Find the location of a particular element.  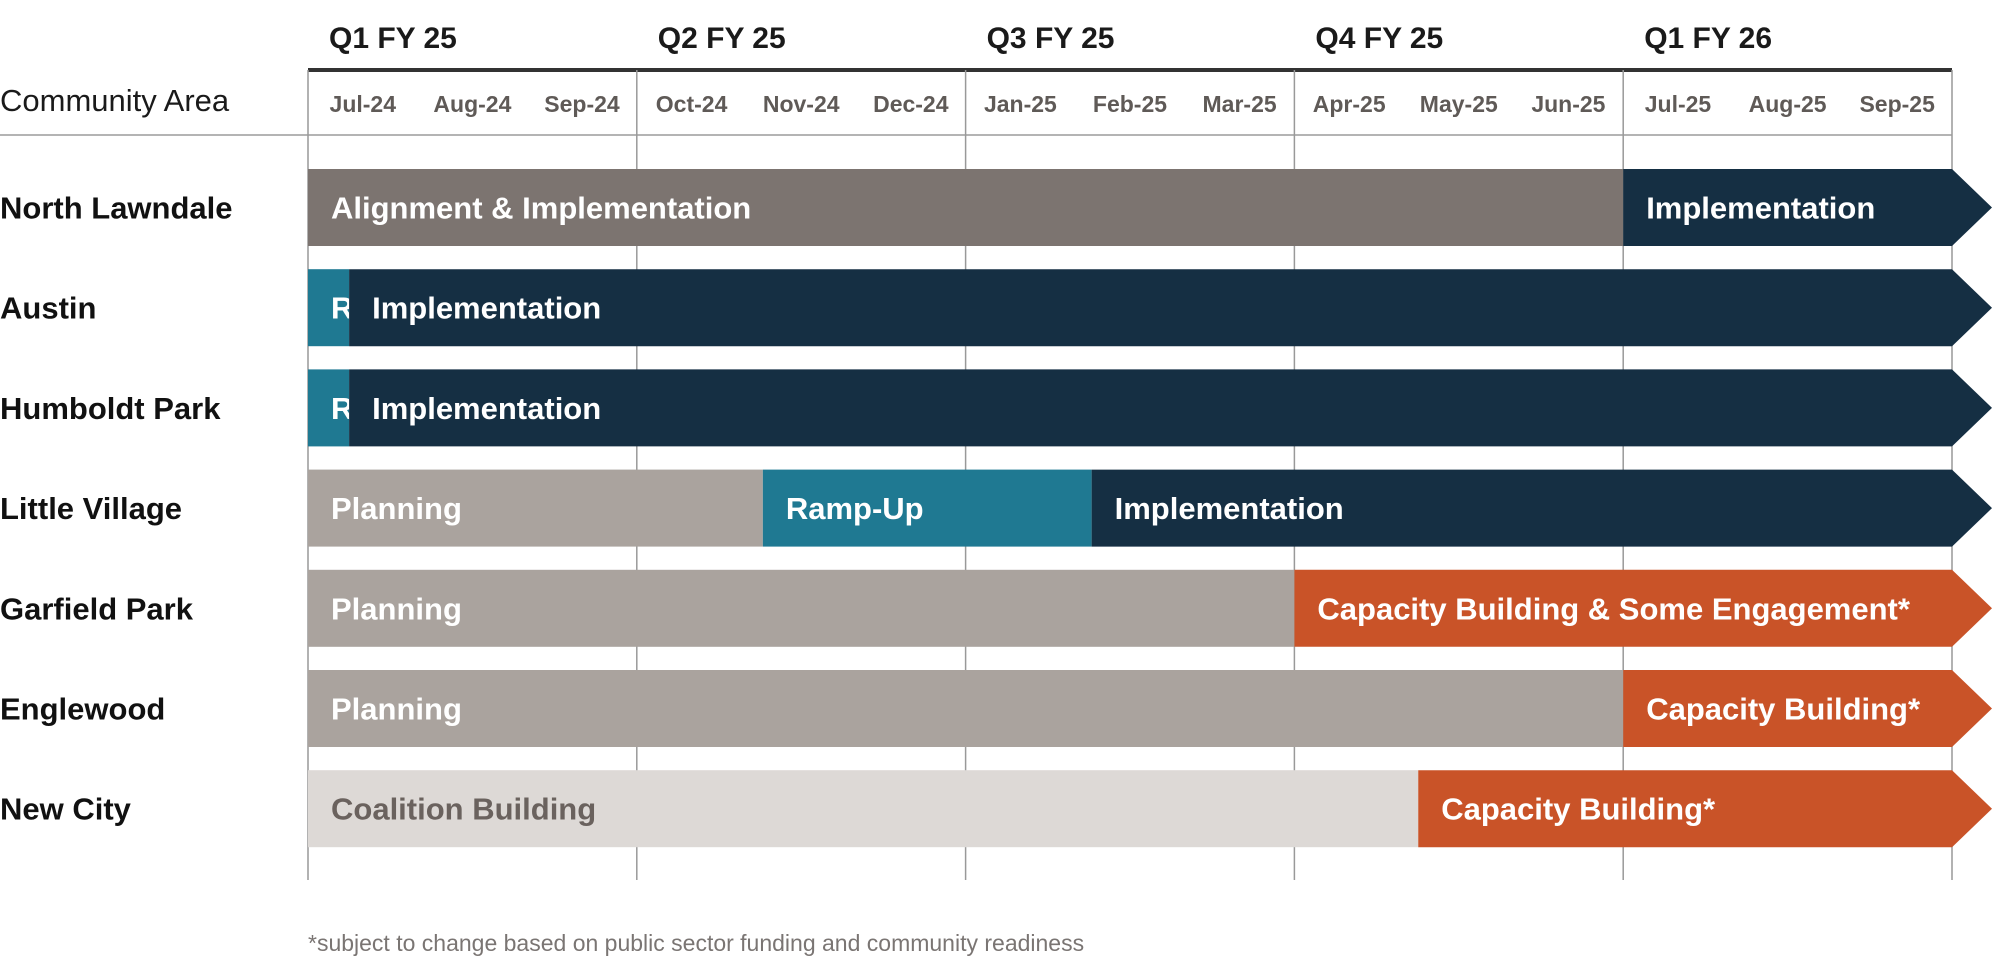

month-label: Feb-25 is located at coordinates (1130, 104).